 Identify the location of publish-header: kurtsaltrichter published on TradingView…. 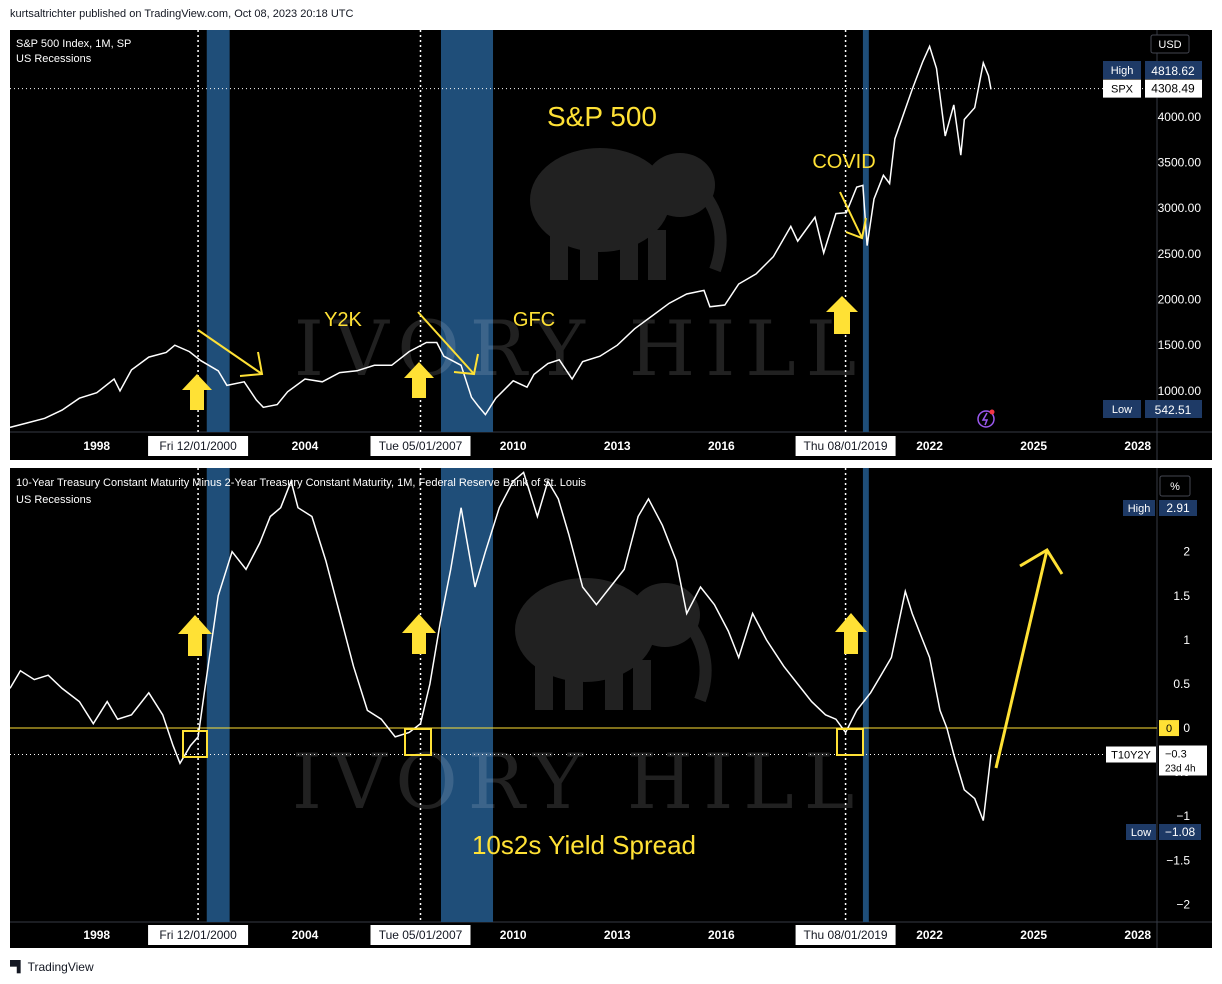
(182, 14).